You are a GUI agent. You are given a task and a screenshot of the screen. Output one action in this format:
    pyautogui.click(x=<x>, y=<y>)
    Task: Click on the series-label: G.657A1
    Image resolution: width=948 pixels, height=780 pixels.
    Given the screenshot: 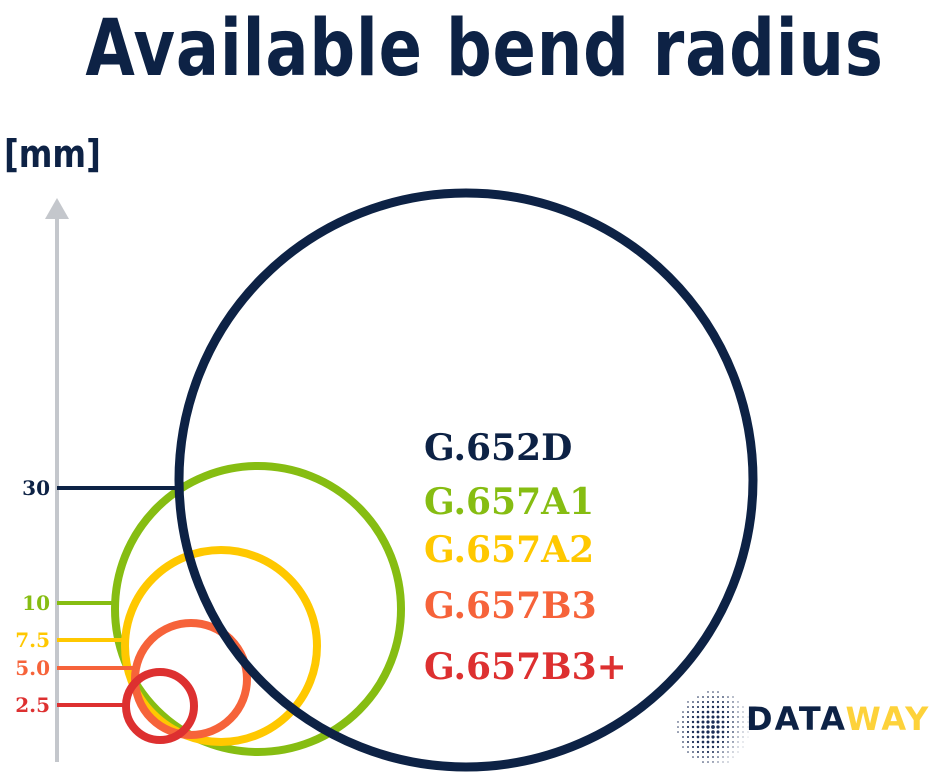 What is the action you would take?
    pyautogui.click(x=509, y=502)
    